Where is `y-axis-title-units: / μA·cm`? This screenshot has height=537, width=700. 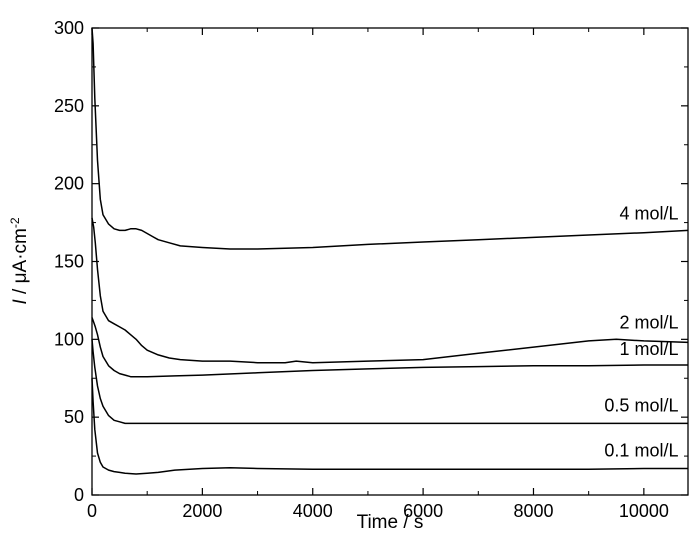
y-axis-title-units: / μA·cm is located at coordinates (20, 263).